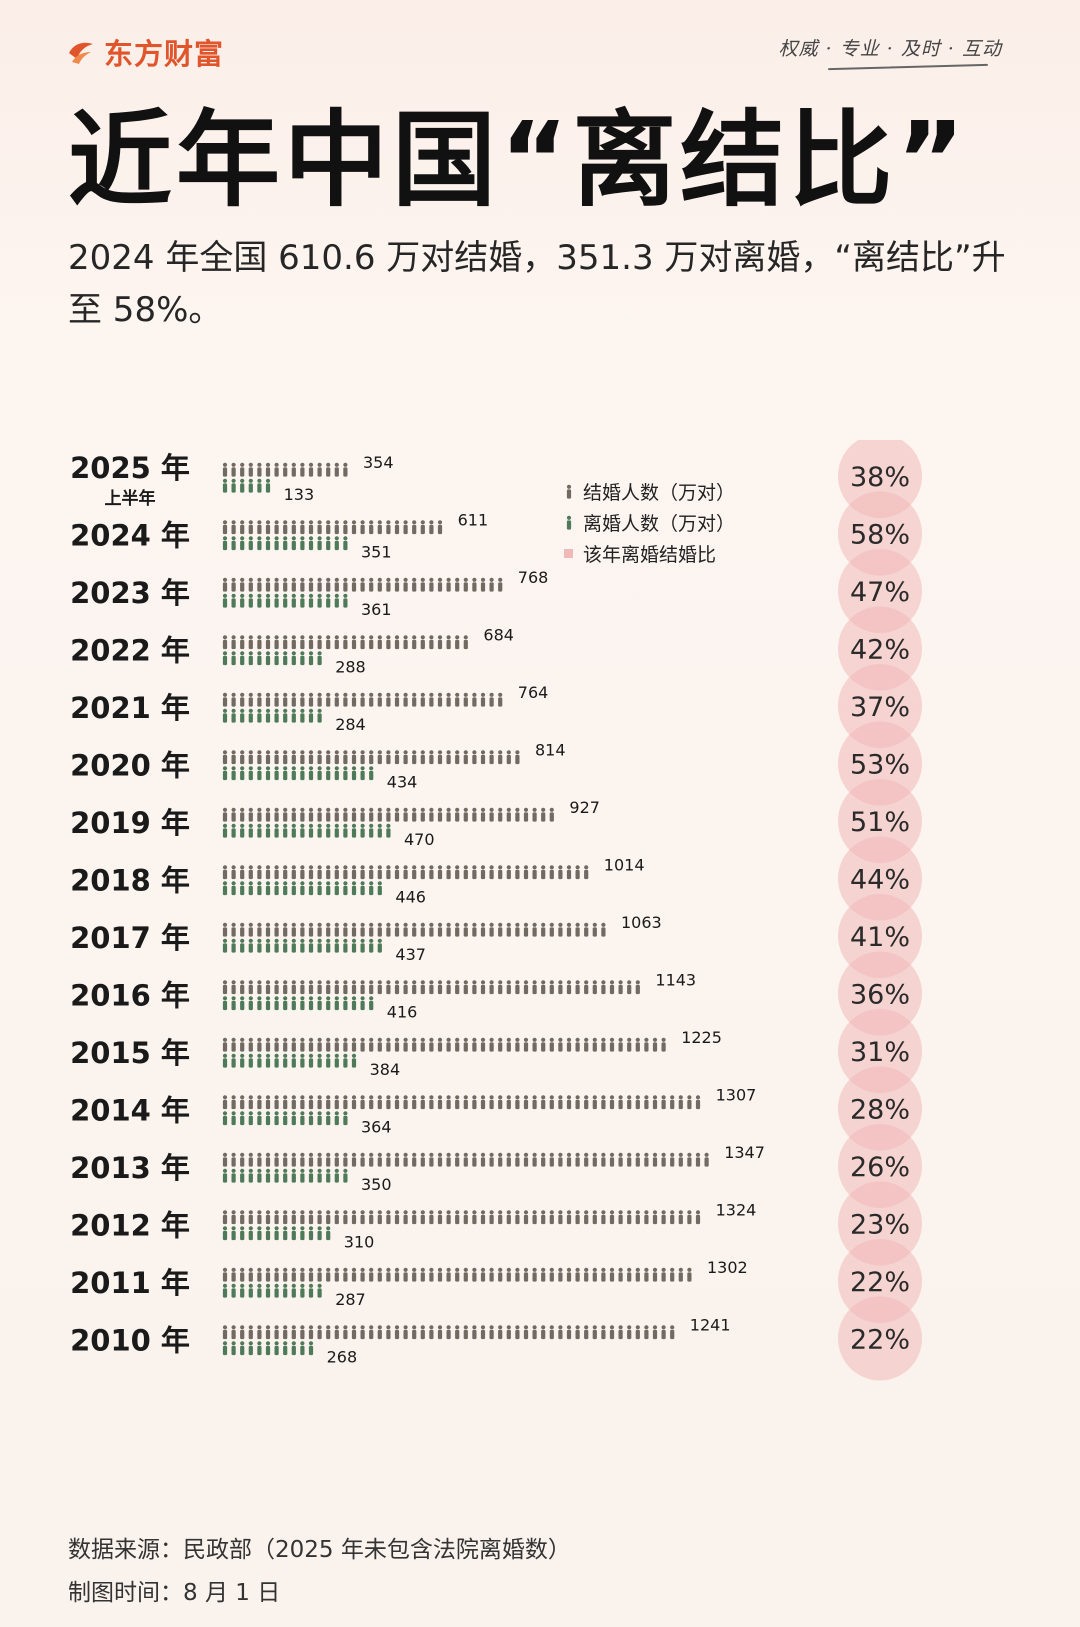 The height and width of the screenshot is (1627, 1080). Describe the element at coordinates (490, 708) in the screenshot. I see `chart-row: 2021 年 764 284 37%` at that location.